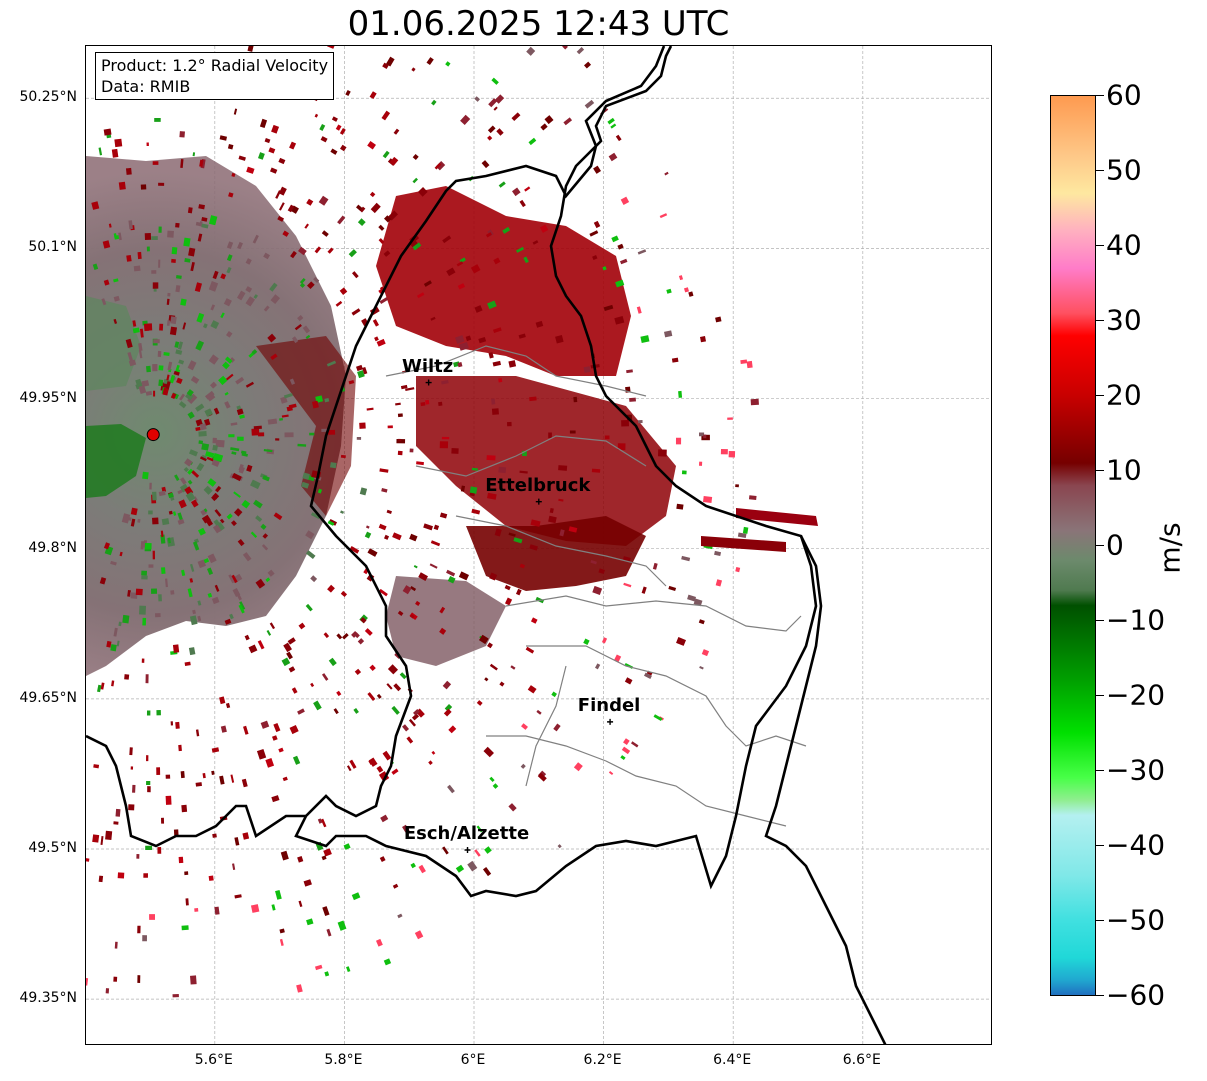  I want to click on product-label: Product: 1.2° Radial Velocity, so click(215, 65).